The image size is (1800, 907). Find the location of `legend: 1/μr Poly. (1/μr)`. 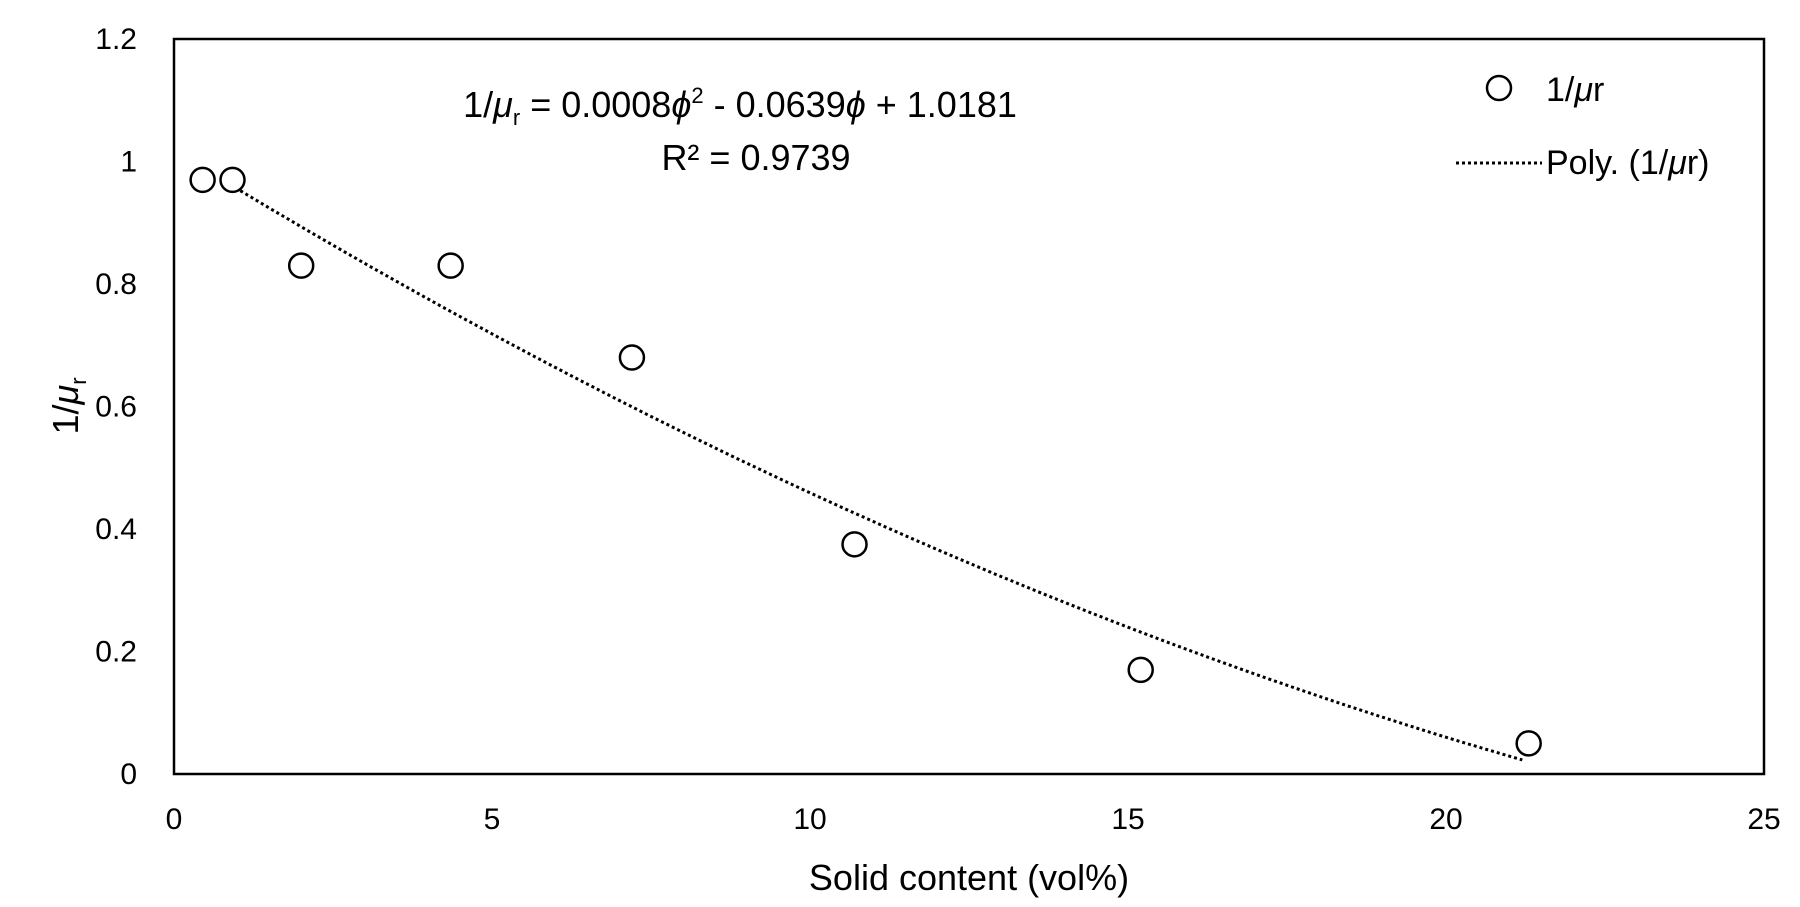

legend: 1/μr Poly. (1/μr) is located at coordinates (1582, 126).